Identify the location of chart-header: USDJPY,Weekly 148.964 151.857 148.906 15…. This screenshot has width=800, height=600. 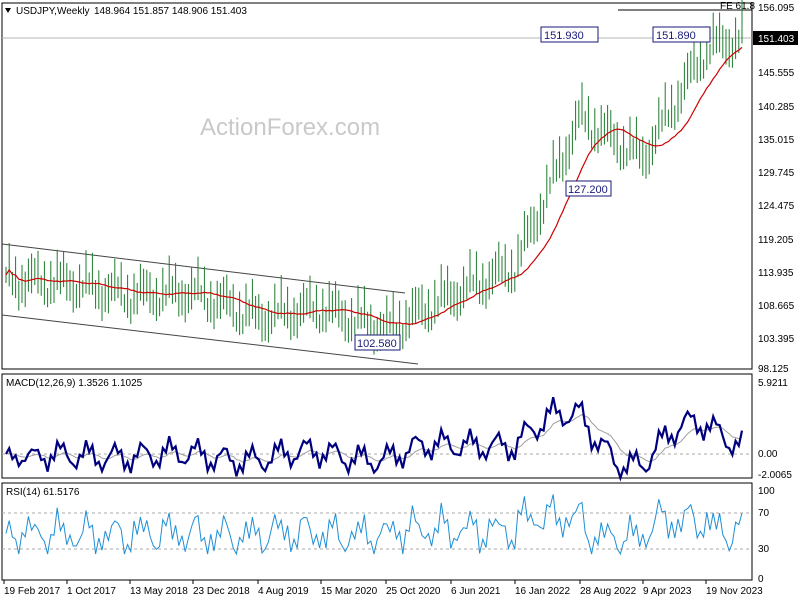
(126, 11).